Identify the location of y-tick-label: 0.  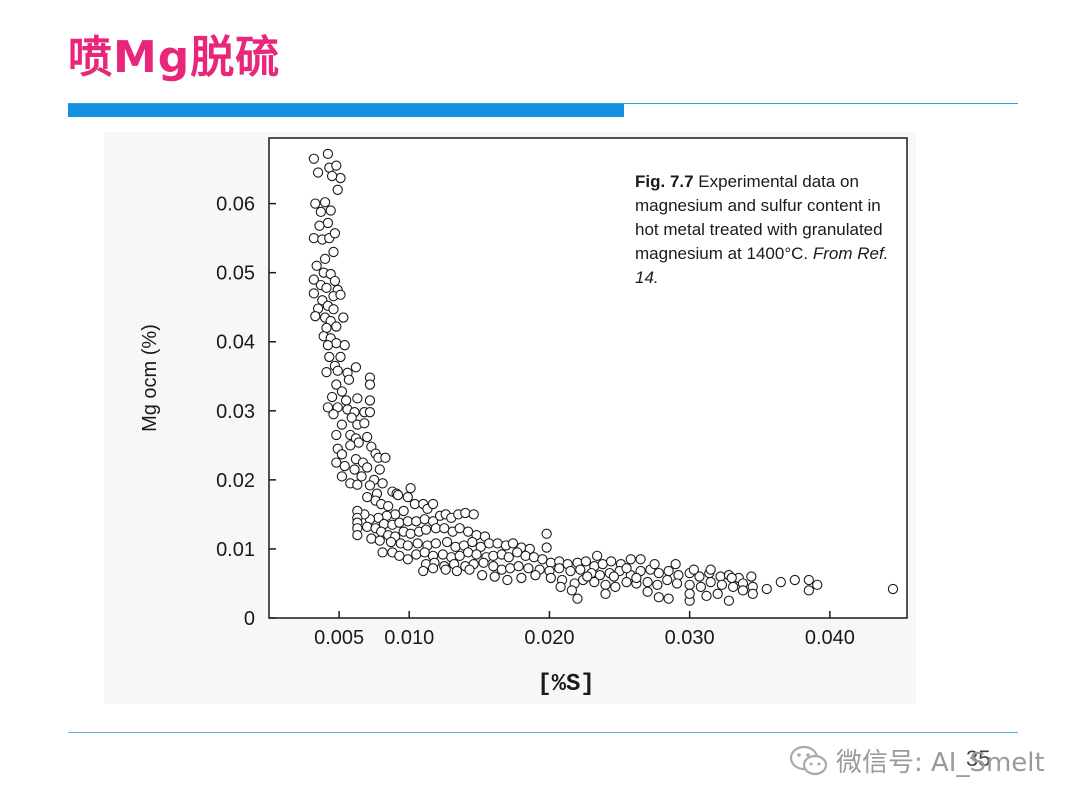
(249, 619).